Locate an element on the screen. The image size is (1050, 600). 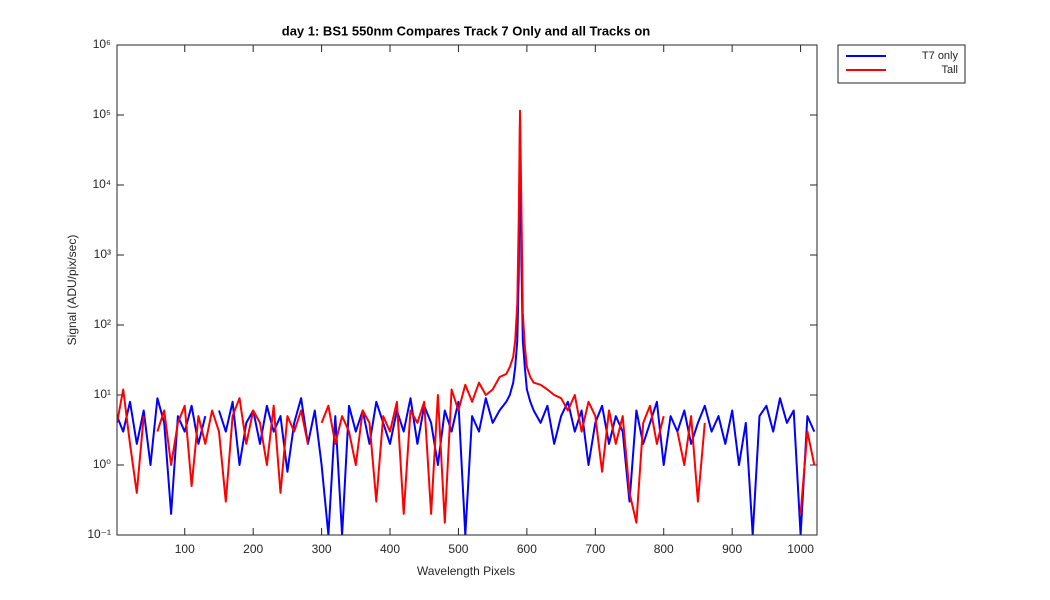
y-tick-label: 10⁴ is located at coordinates (101, 184).